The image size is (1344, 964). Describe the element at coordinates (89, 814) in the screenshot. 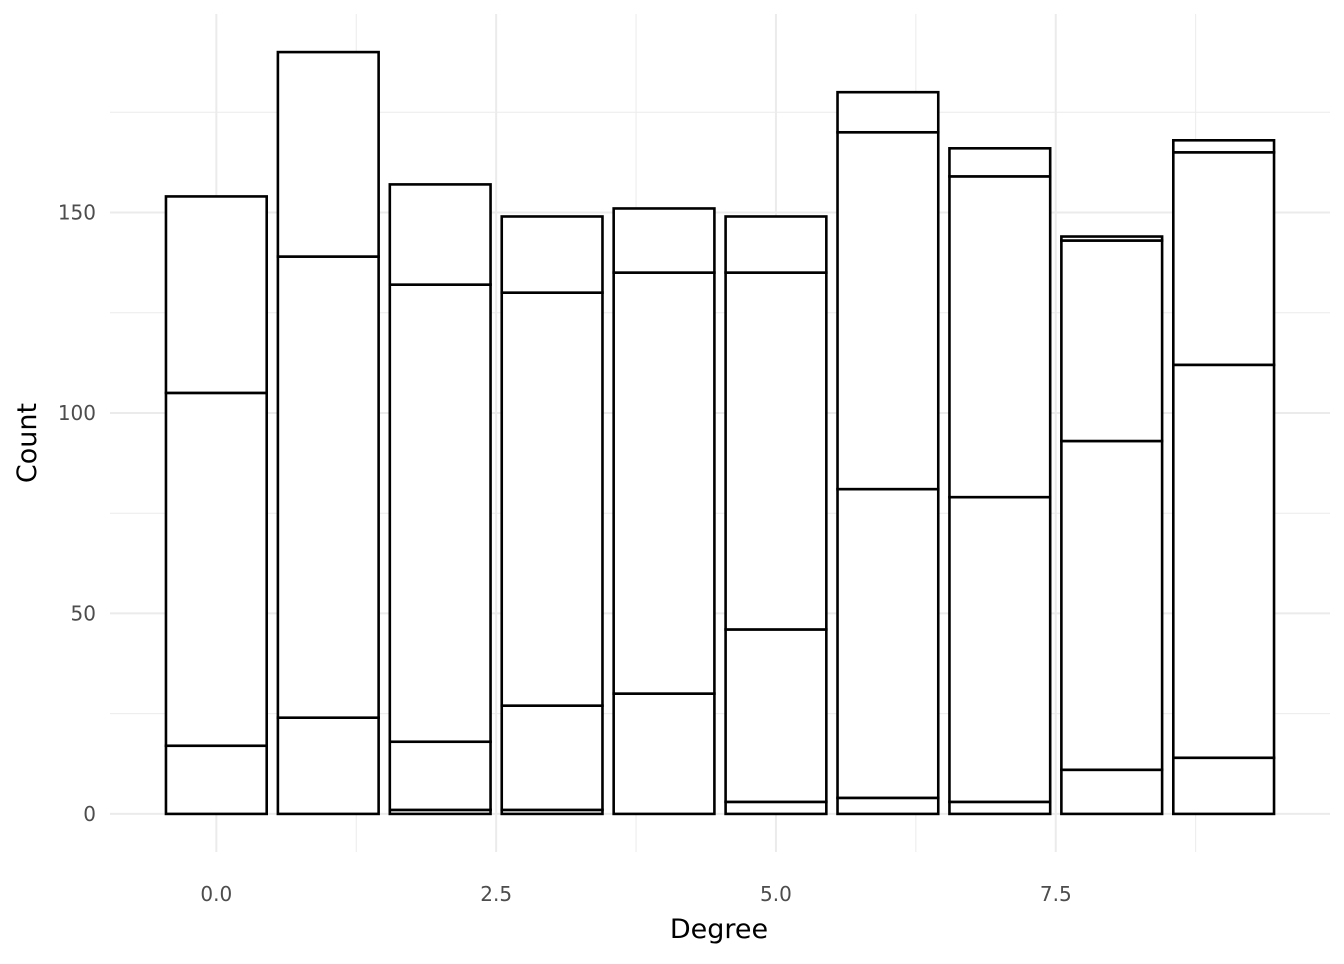

I see `y-tick-label: 0` at that location.